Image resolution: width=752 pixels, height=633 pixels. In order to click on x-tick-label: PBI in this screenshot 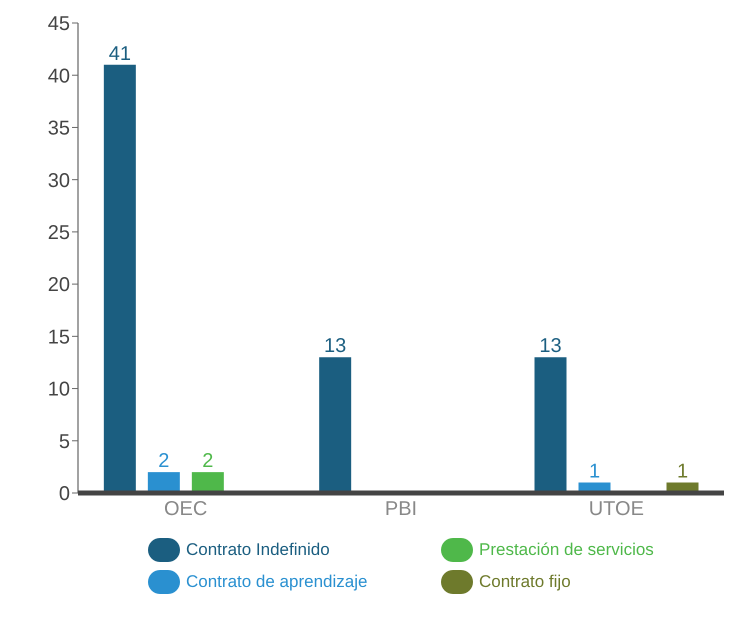, I will do `click(401, 509)`.